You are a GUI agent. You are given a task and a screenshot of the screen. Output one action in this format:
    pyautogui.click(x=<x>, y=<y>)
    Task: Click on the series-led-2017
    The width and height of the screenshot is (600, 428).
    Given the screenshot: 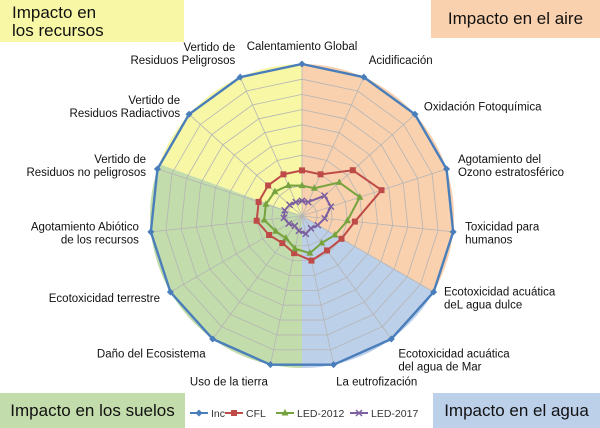 What is the action you would take?
    pyautogui.click(x=307, y=215)
    